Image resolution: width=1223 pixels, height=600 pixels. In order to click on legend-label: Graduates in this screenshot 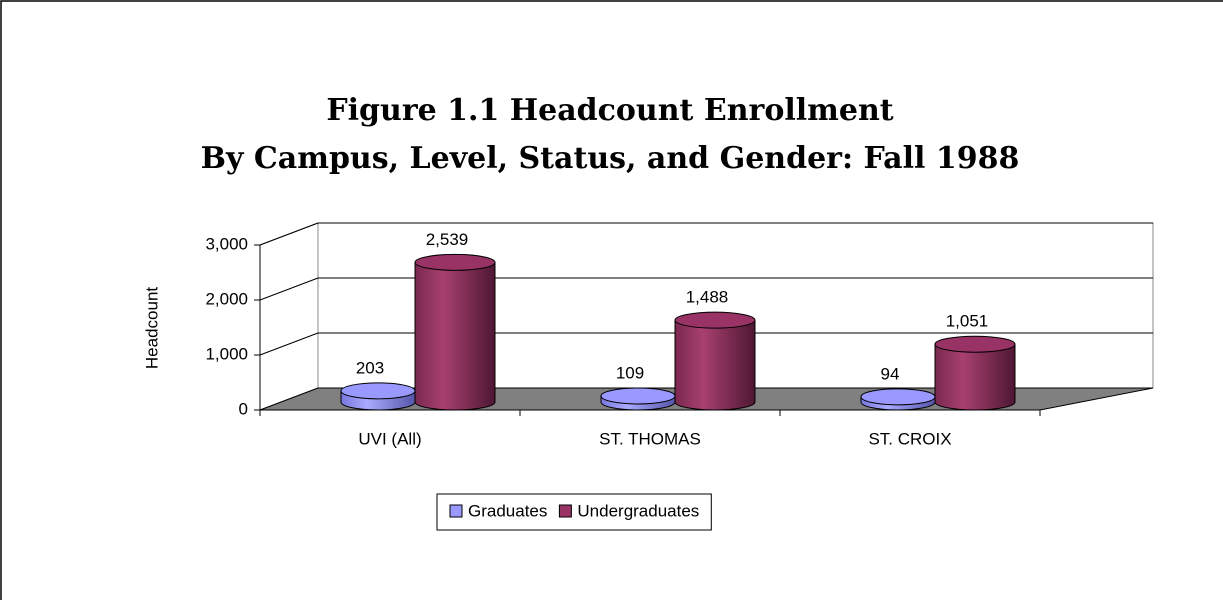, I will do `click(507, 510)`.